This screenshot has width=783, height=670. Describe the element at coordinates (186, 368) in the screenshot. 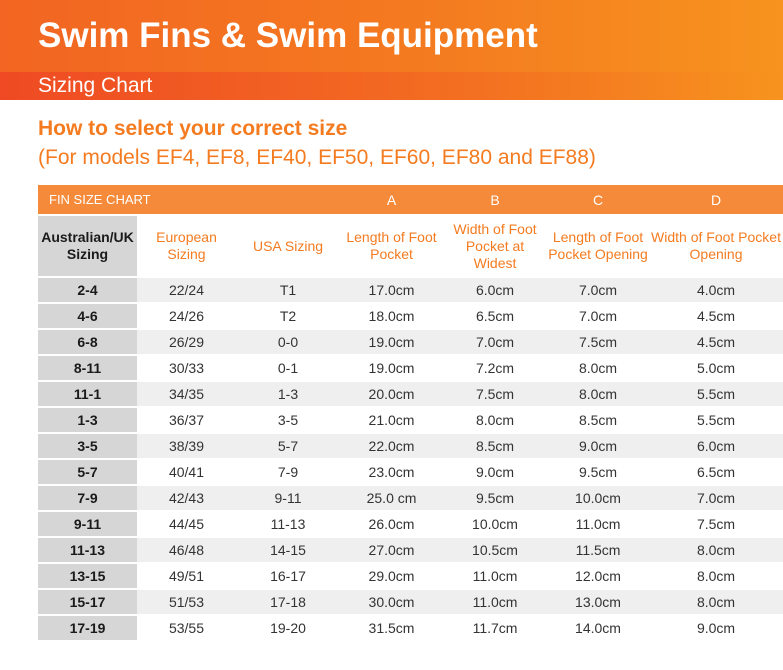

I see `cell-european-size: 30/33` at that location.